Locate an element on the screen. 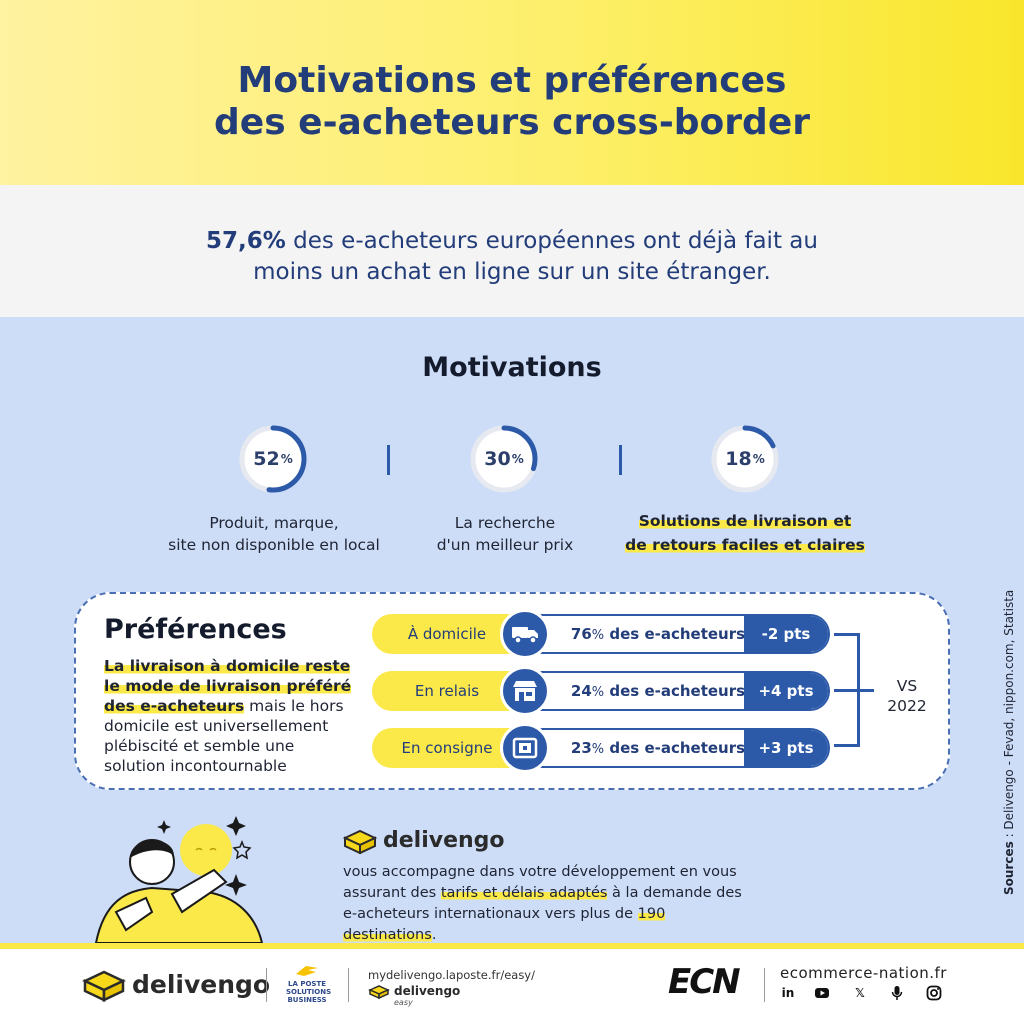 The height and width of the screenshot is (1024, 1024). preference-label: En consigne is located at coordinates (447, 748).